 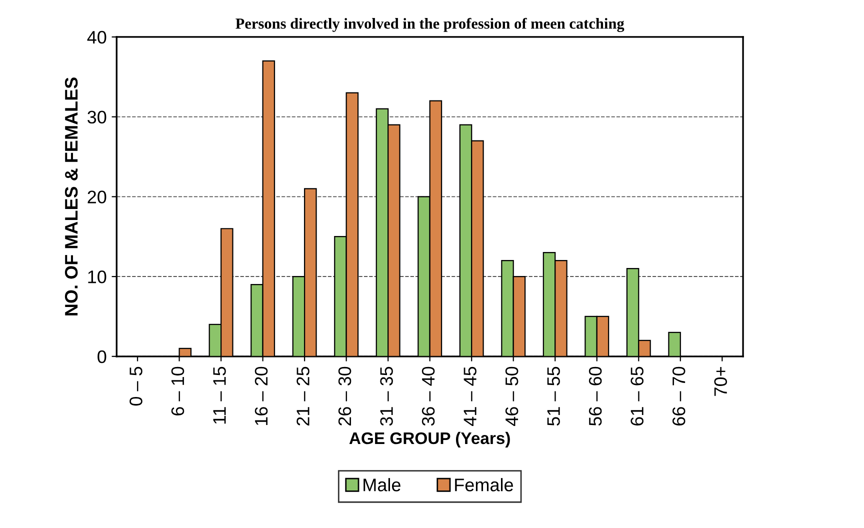 I want to click on x-tick-label: 66 – 70, so click(x=679, y=396).